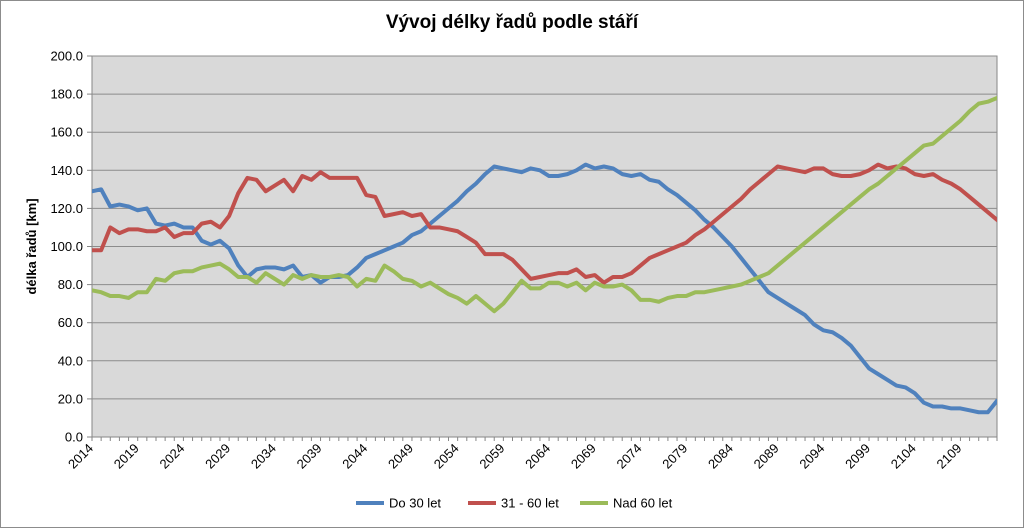  What do you see at coordinates (512, 22) in the screenshot?
I see `chart-title: Vývoj délky řadů podle stáří` at bounding box center [512, 22].